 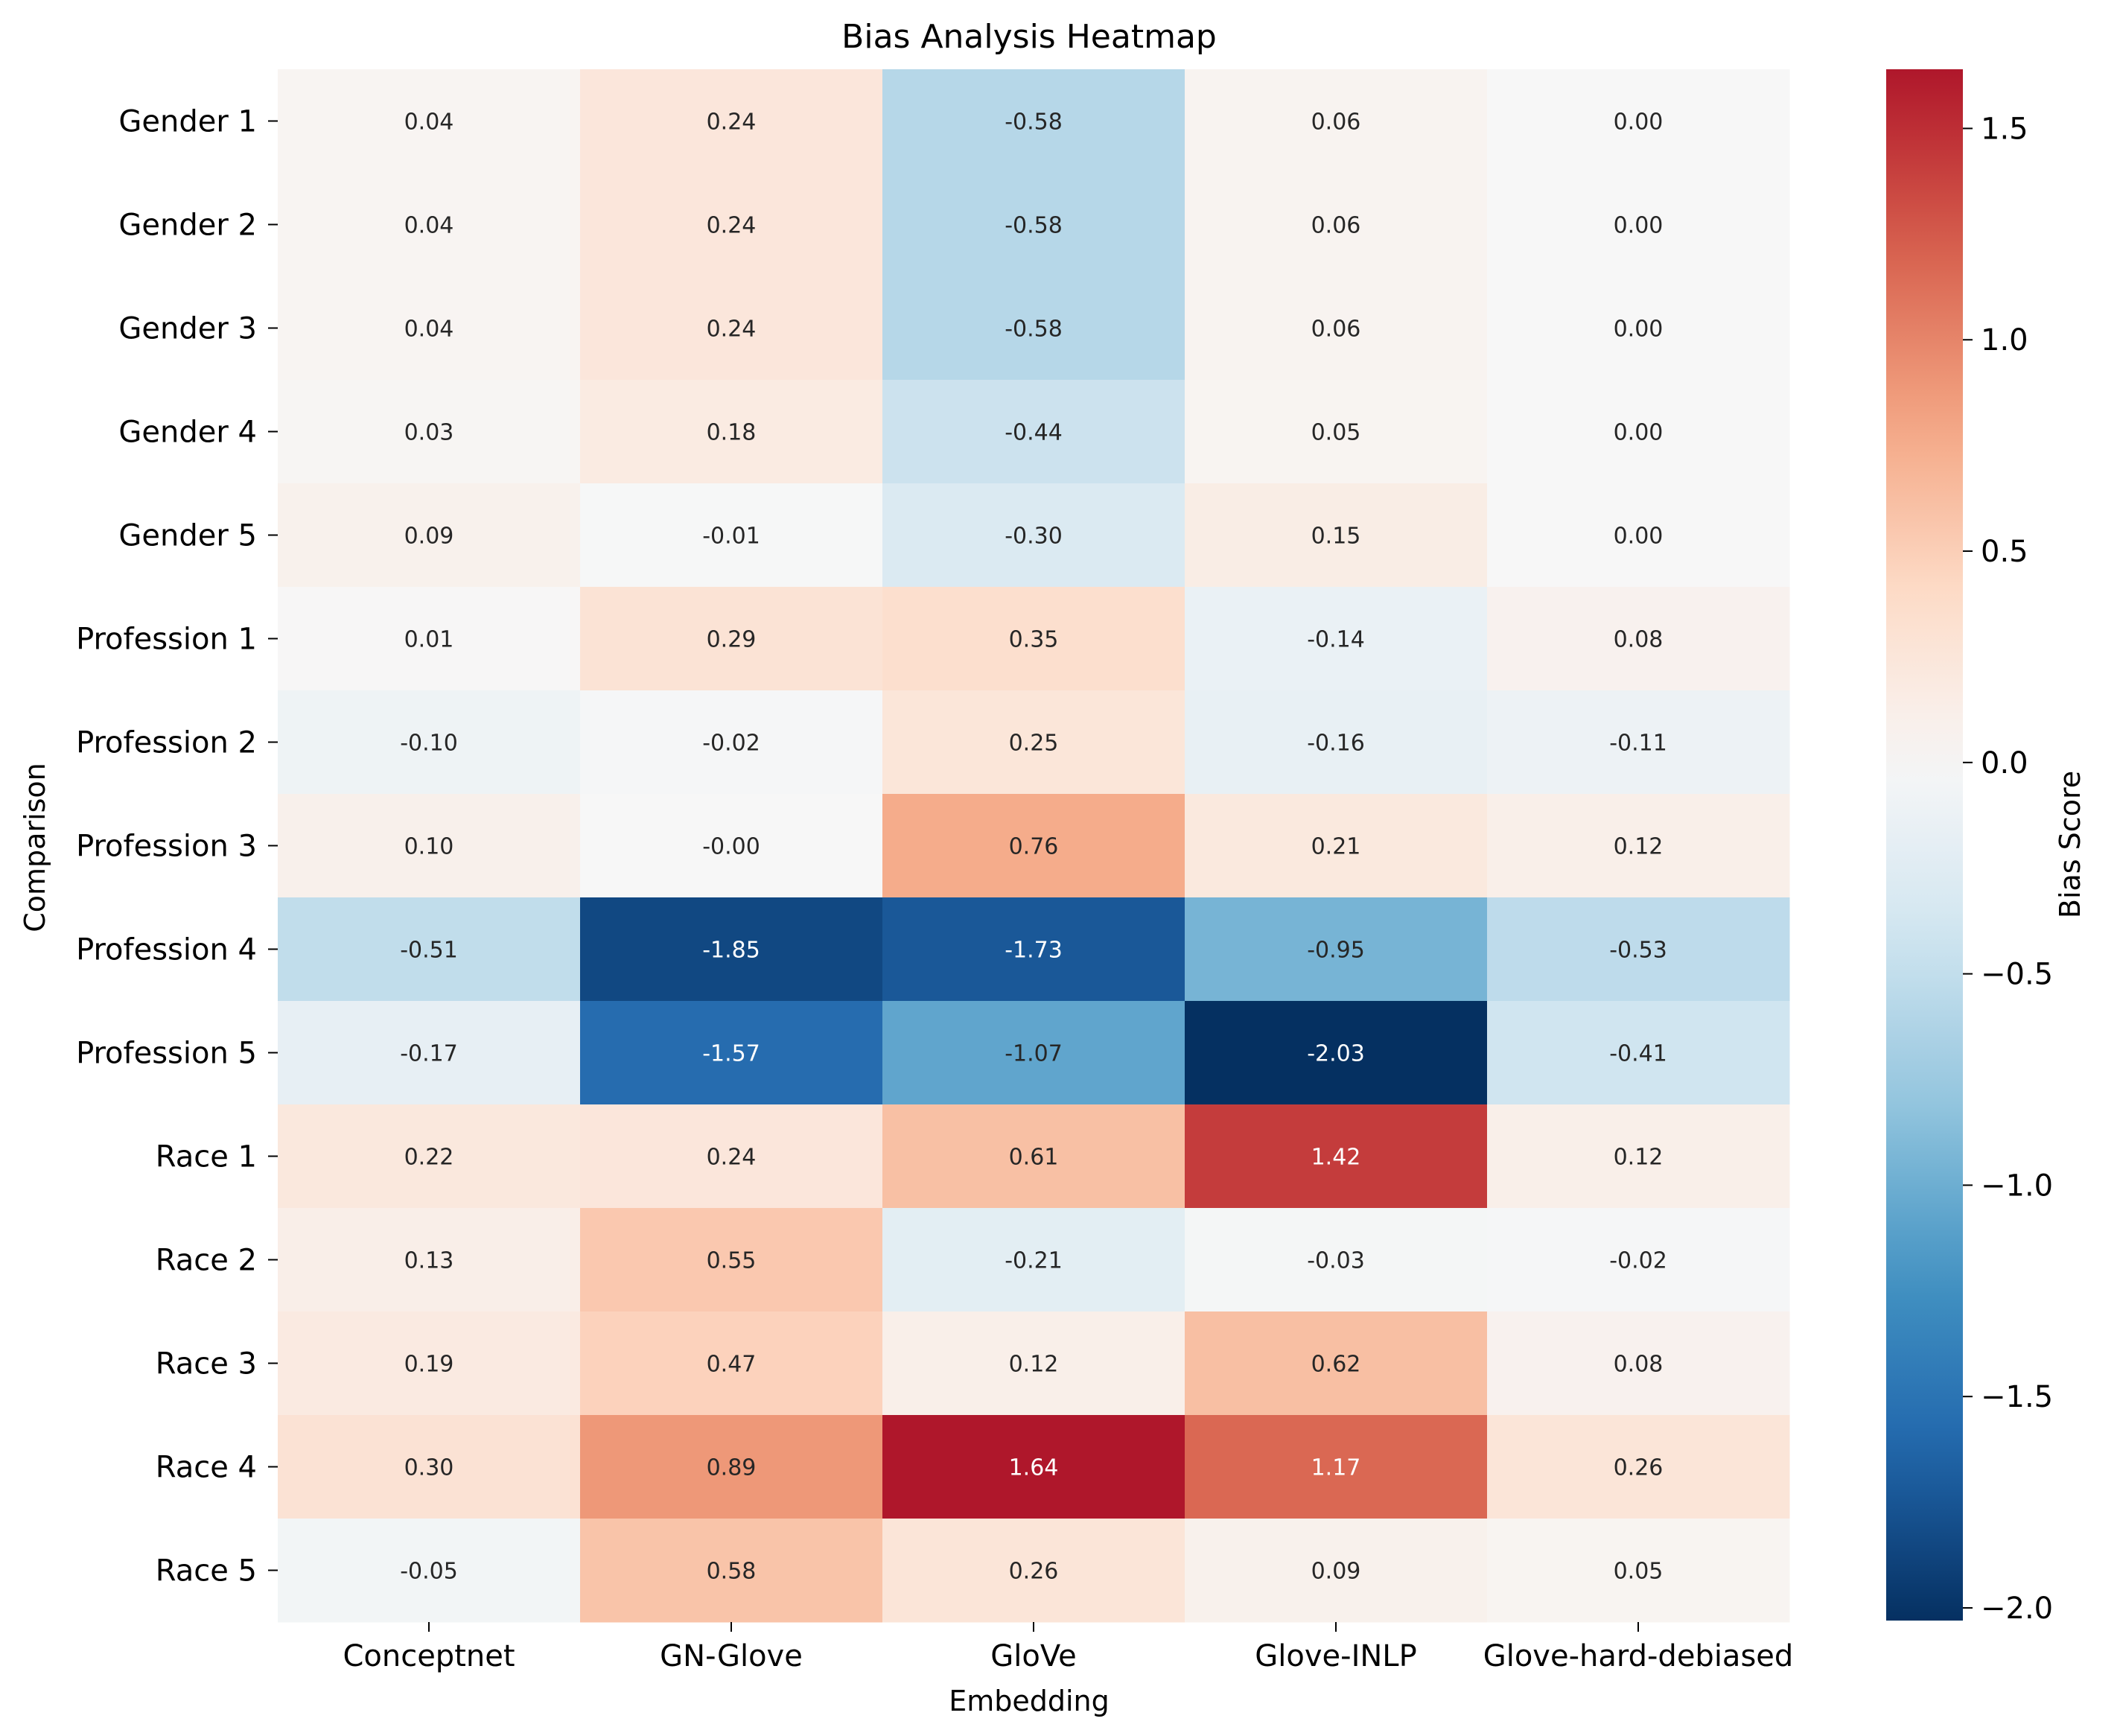 What do you see at coordinates (429, 744) in the screenshot?
I see `cell-value-label: -0.10` at bounding box center [429, 744].